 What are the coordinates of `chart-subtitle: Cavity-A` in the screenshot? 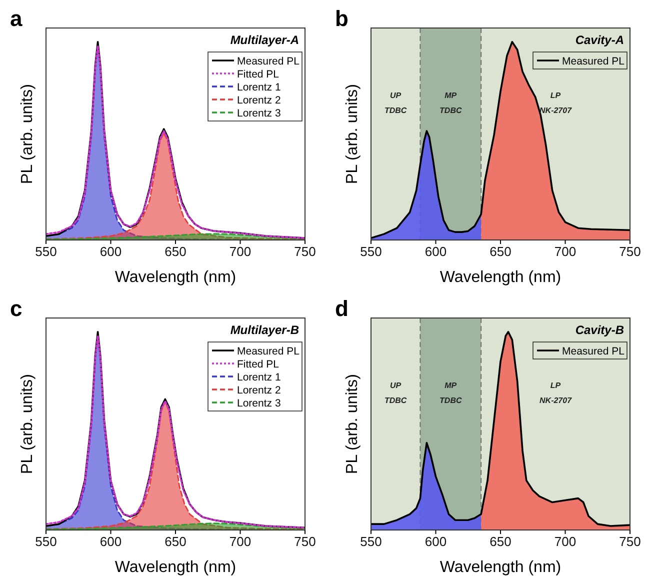 It's located at (599, 40).